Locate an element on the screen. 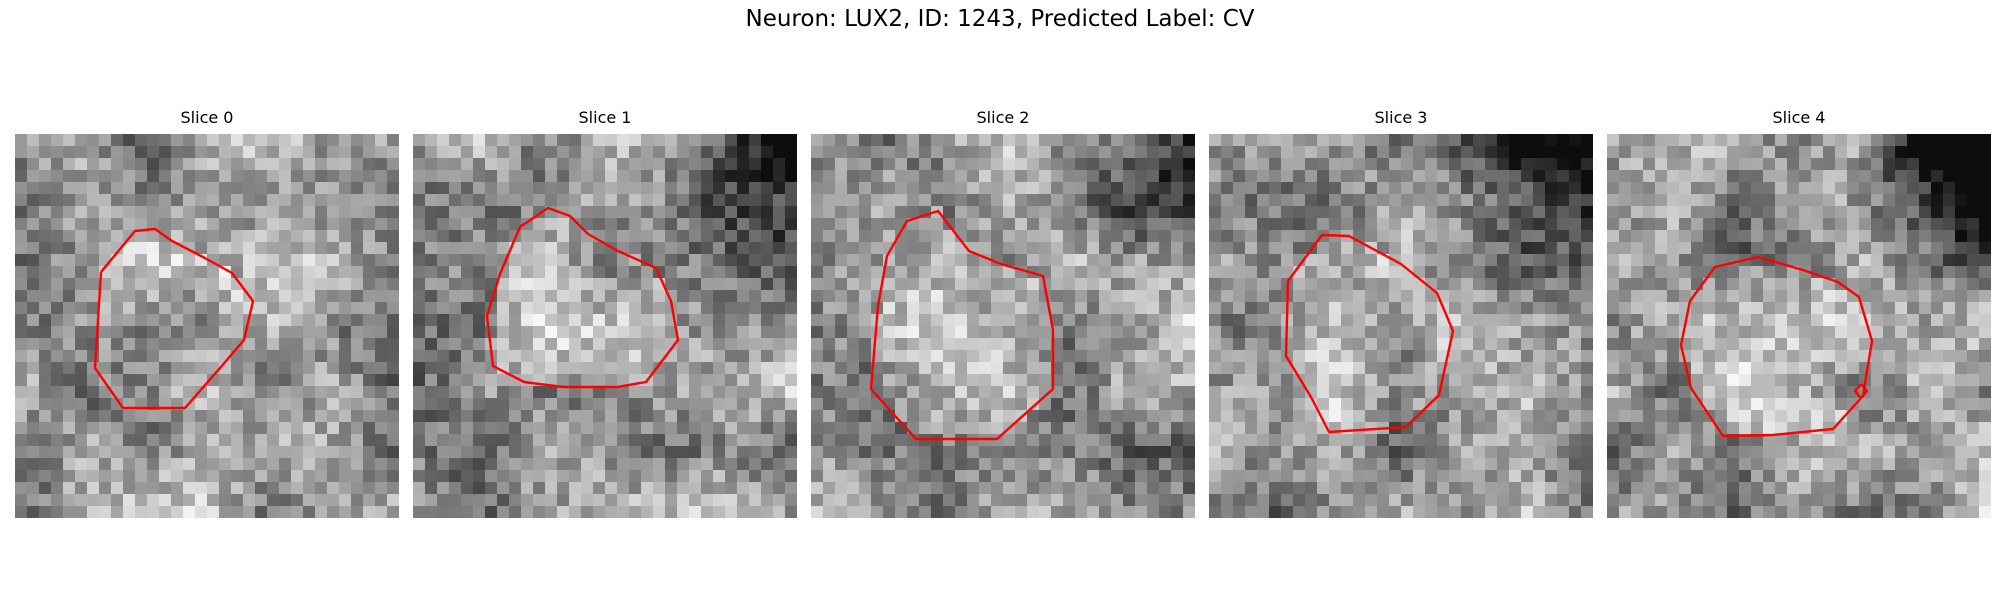 This screenshot has height=600, width=2000. slice-panel-1: Slice 1 is located at coordinates (605, 313).